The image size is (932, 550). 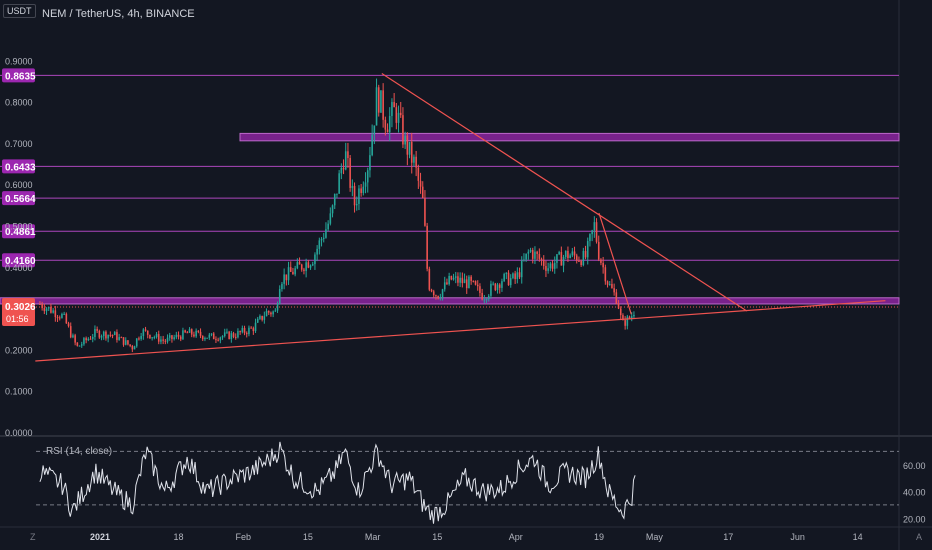 What do you see at coordinates (516, 537) in the screenshot?
I see `time-axis-tick: Apr` at bounding box center [516, 537].